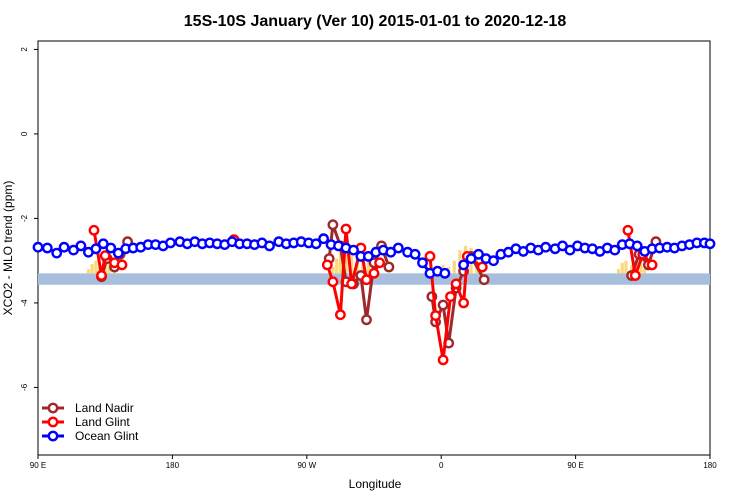 Image resolution: width=750 pixels, height=500 pixels. Describe the element at coordinates (24, 218) in the screenshot. I see `y-tick-label: -2` at that location.